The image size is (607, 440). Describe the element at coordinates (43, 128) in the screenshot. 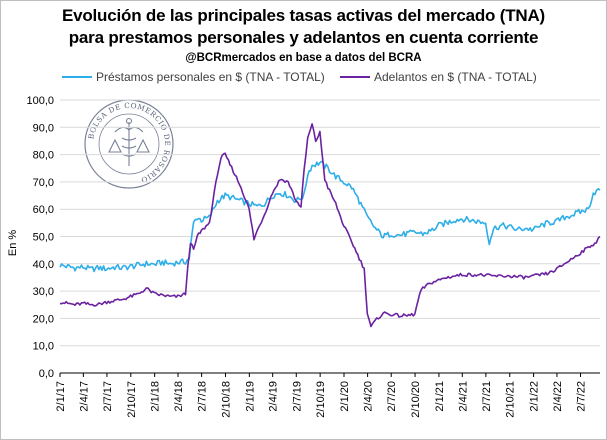

I see `y-tick-label: 90,0` at that location.